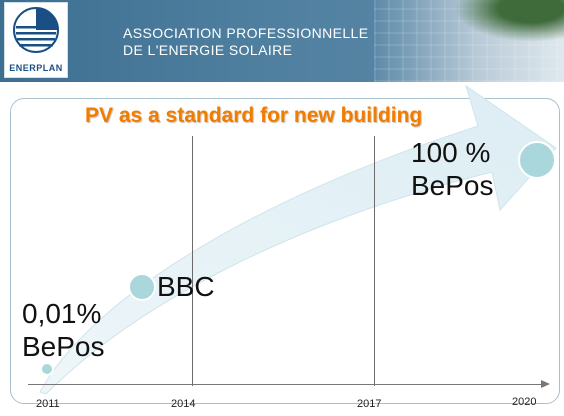 The height and width of the screenshot is (416, 564). I want to click on axis-arrow-icon, so click(545, 384).